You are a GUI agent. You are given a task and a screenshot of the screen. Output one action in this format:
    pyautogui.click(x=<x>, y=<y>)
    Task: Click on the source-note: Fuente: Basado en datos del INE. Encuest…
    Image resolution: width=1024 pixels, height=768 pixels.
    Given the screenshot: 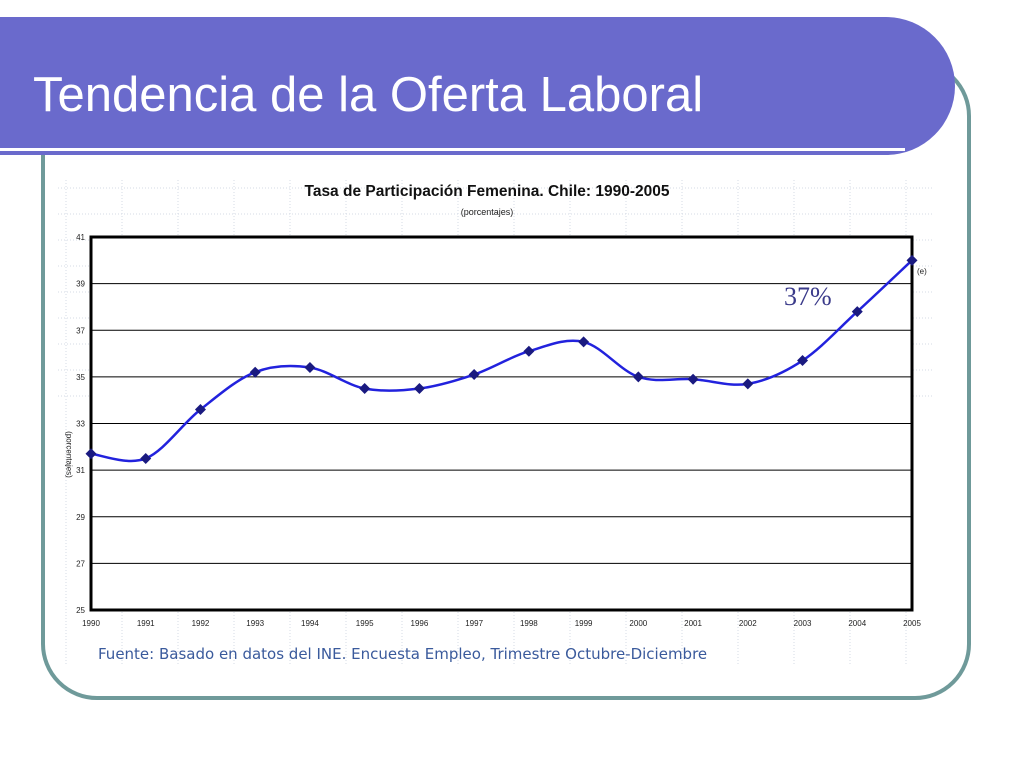 What is the action you would take?
    pyautogui.click(x=403, y=654)
    